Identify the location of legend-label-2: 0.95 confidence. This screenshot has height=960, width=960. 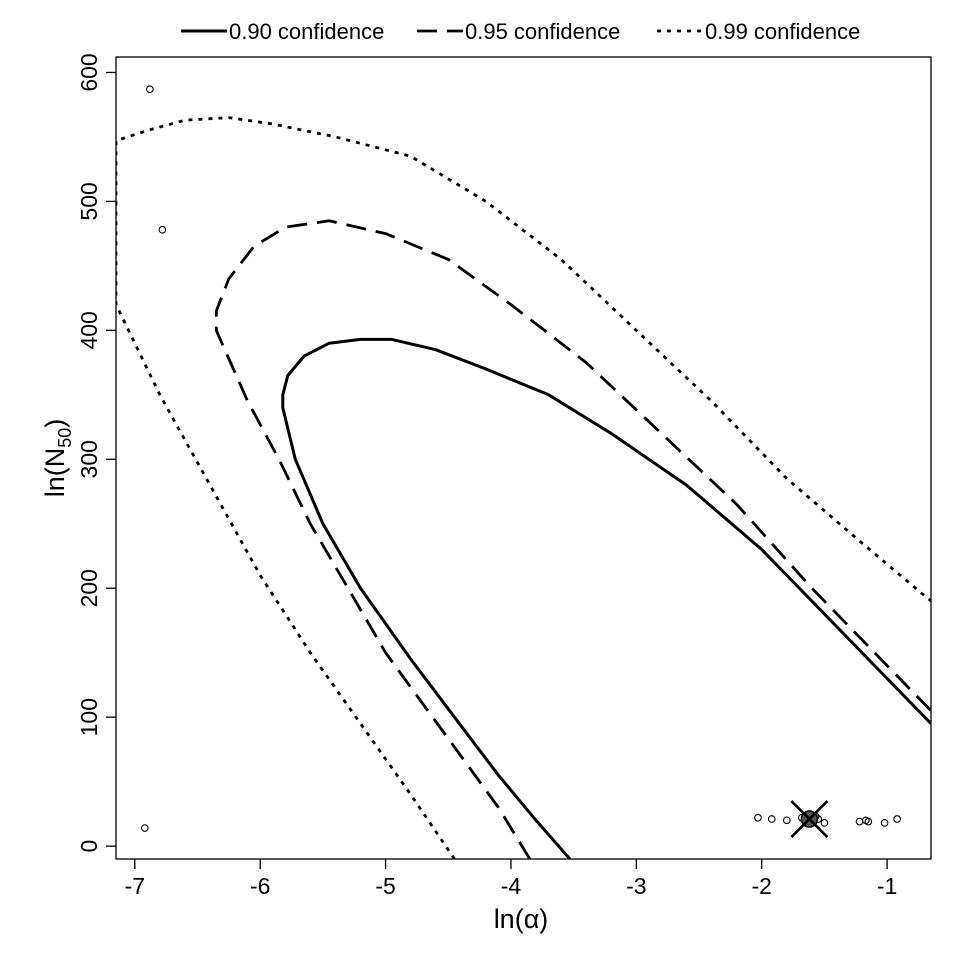
(542, 31).